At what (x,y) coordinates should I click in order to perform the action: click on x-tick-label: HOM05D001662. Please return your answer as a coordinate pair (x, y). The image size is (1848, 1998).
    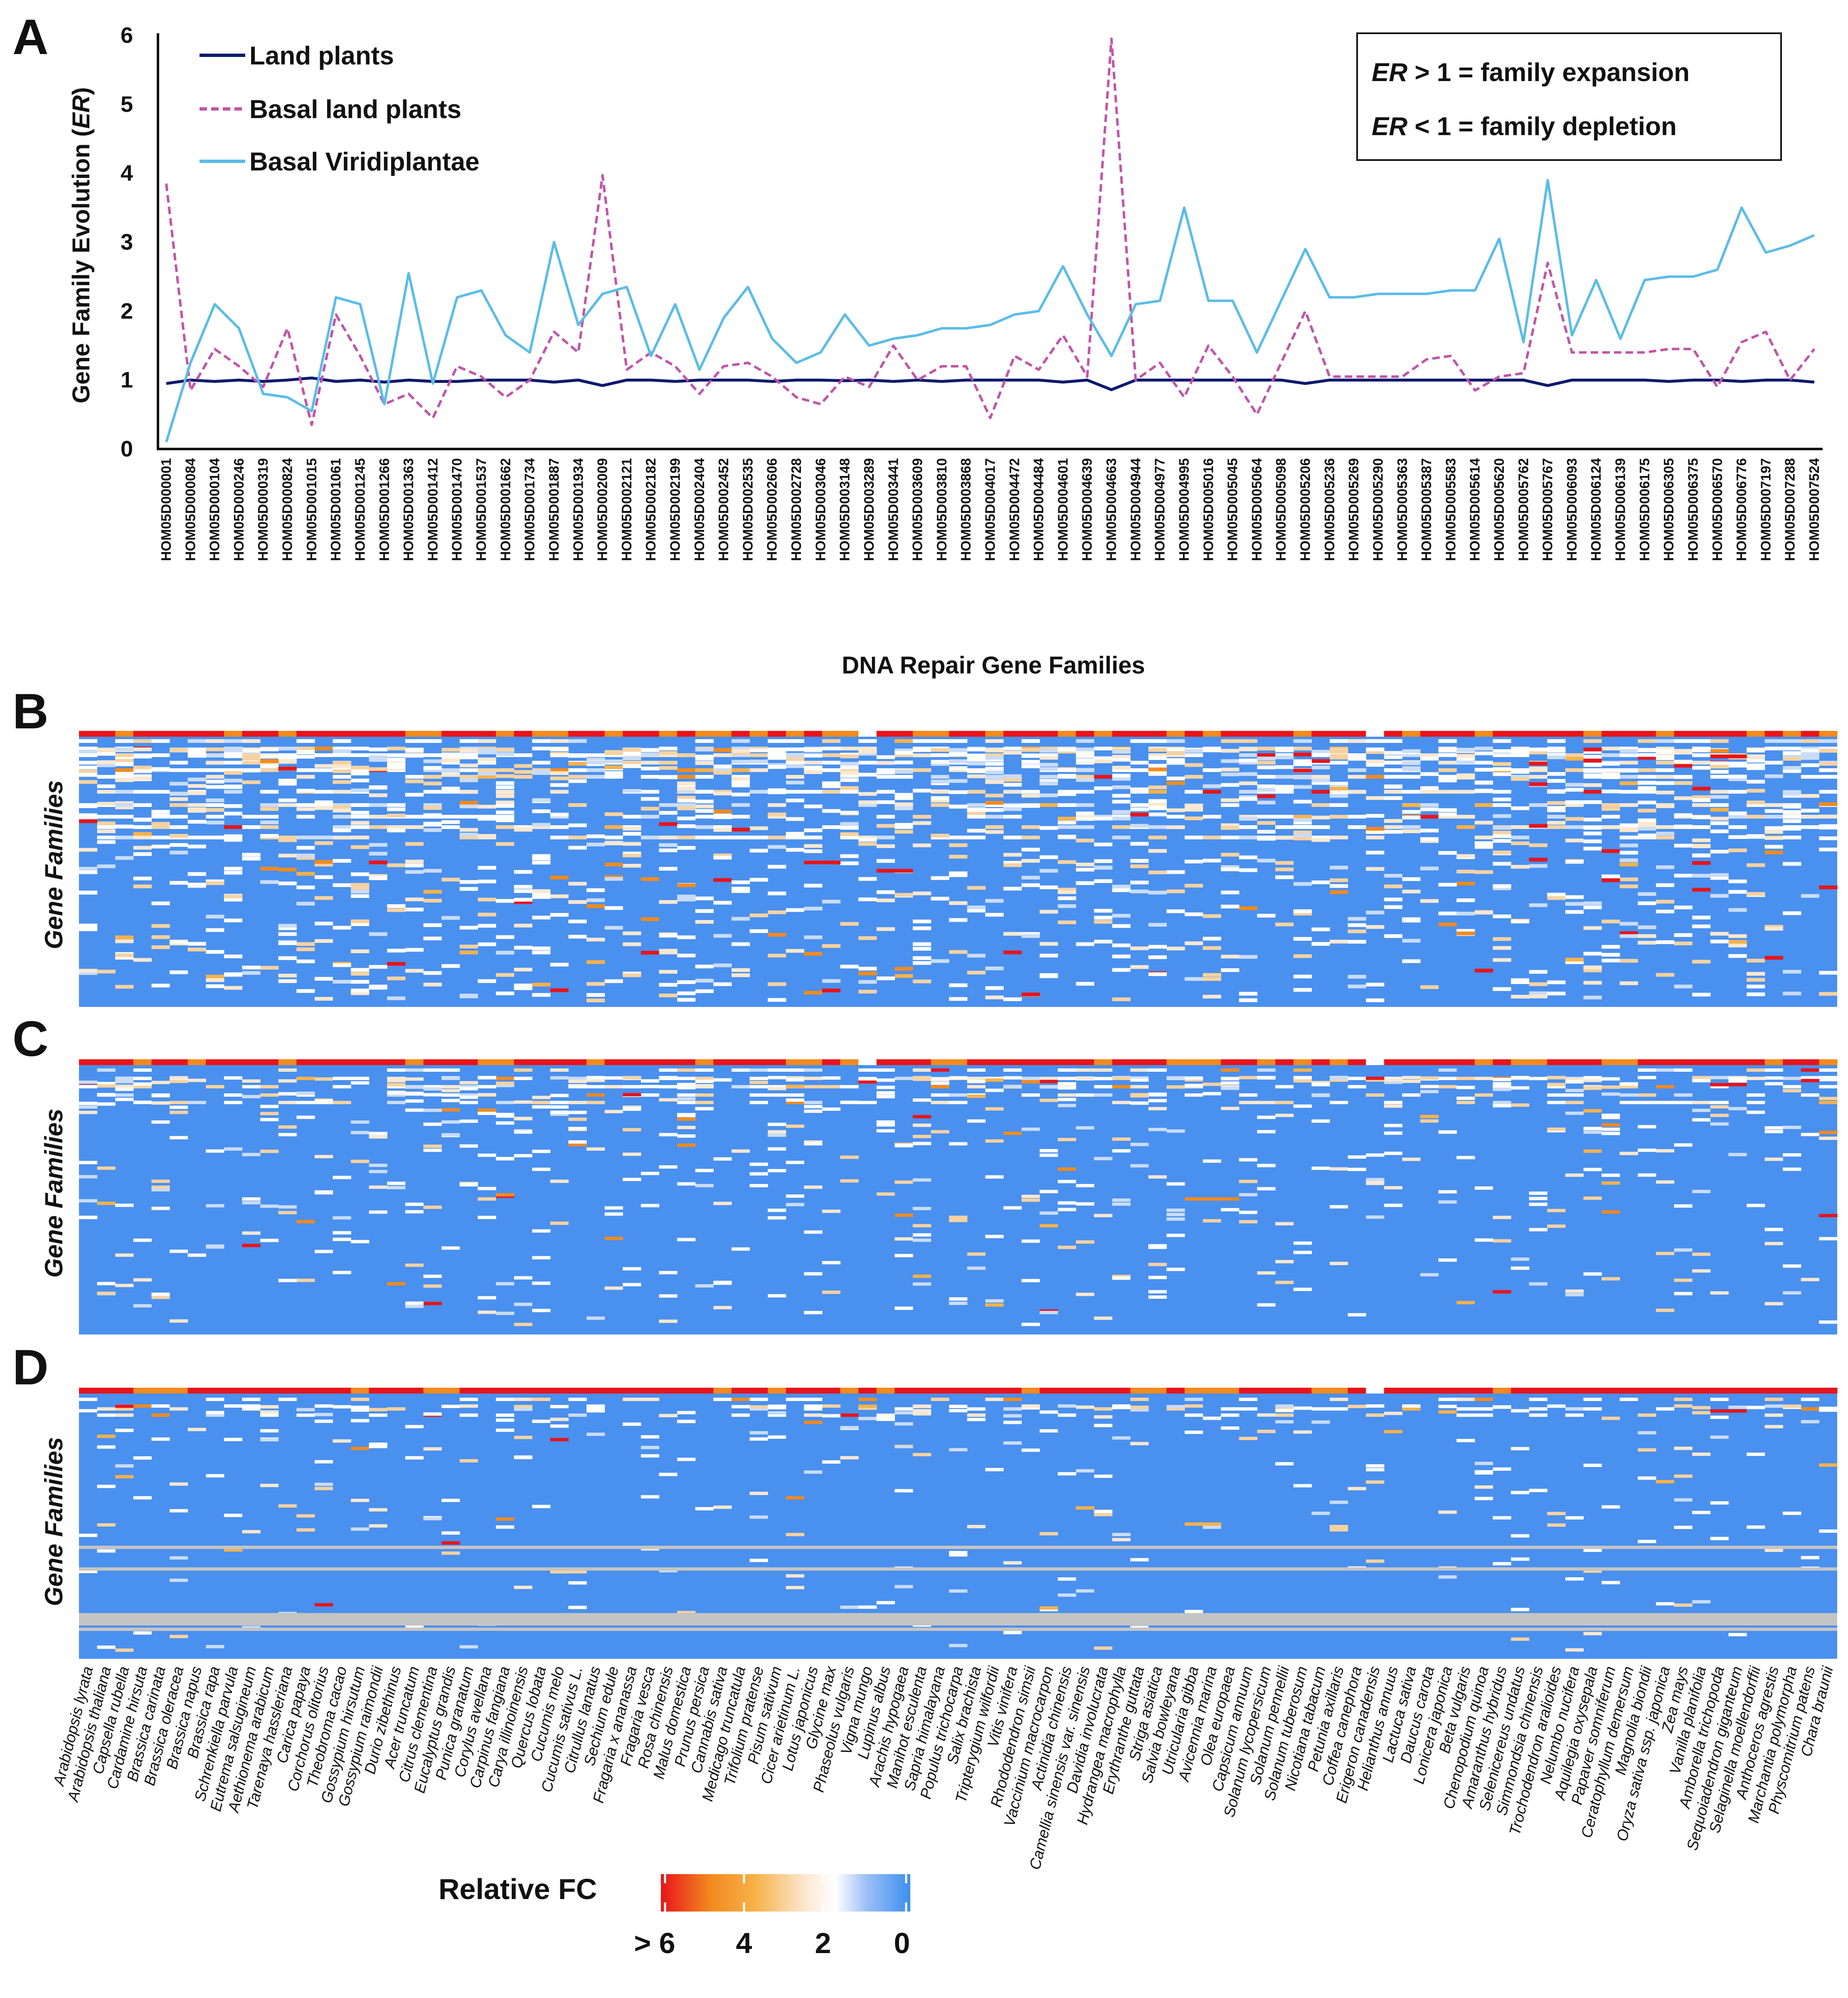
    Looking at the image, I should click on (505, 509).